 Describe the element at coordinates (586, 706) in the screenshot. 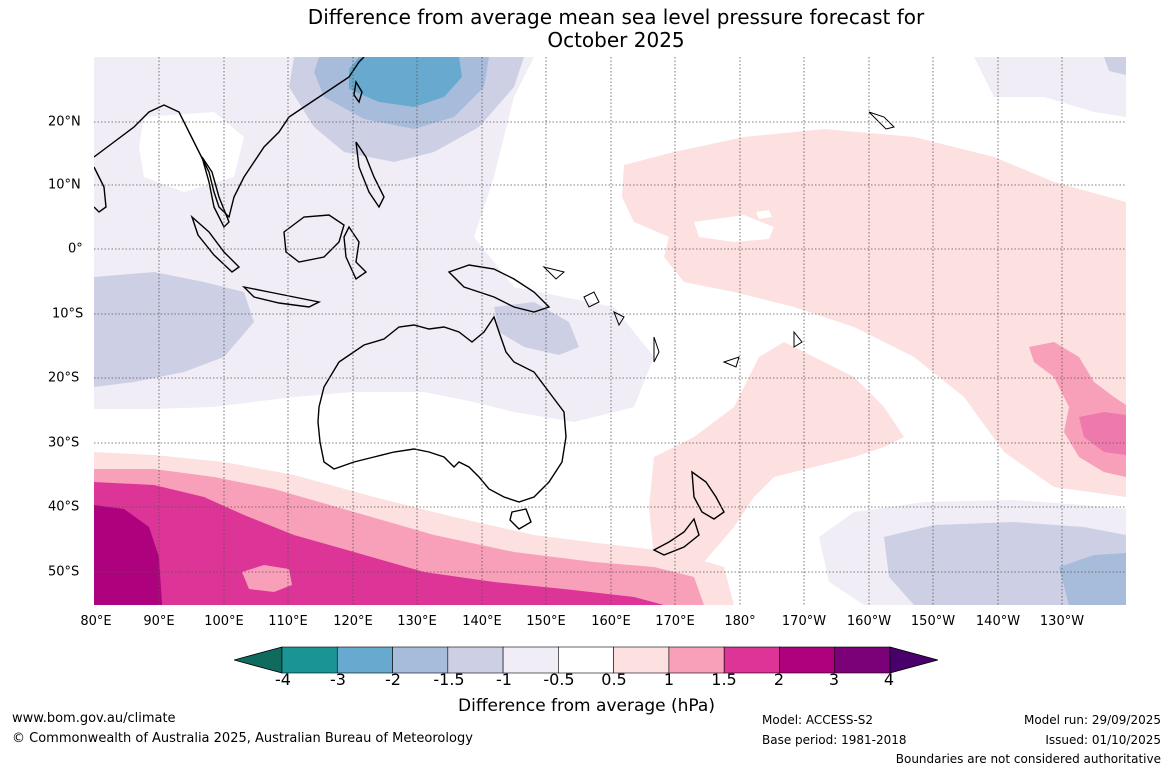

I see `colorbar-label: Difference from average (hPa)` at that location.